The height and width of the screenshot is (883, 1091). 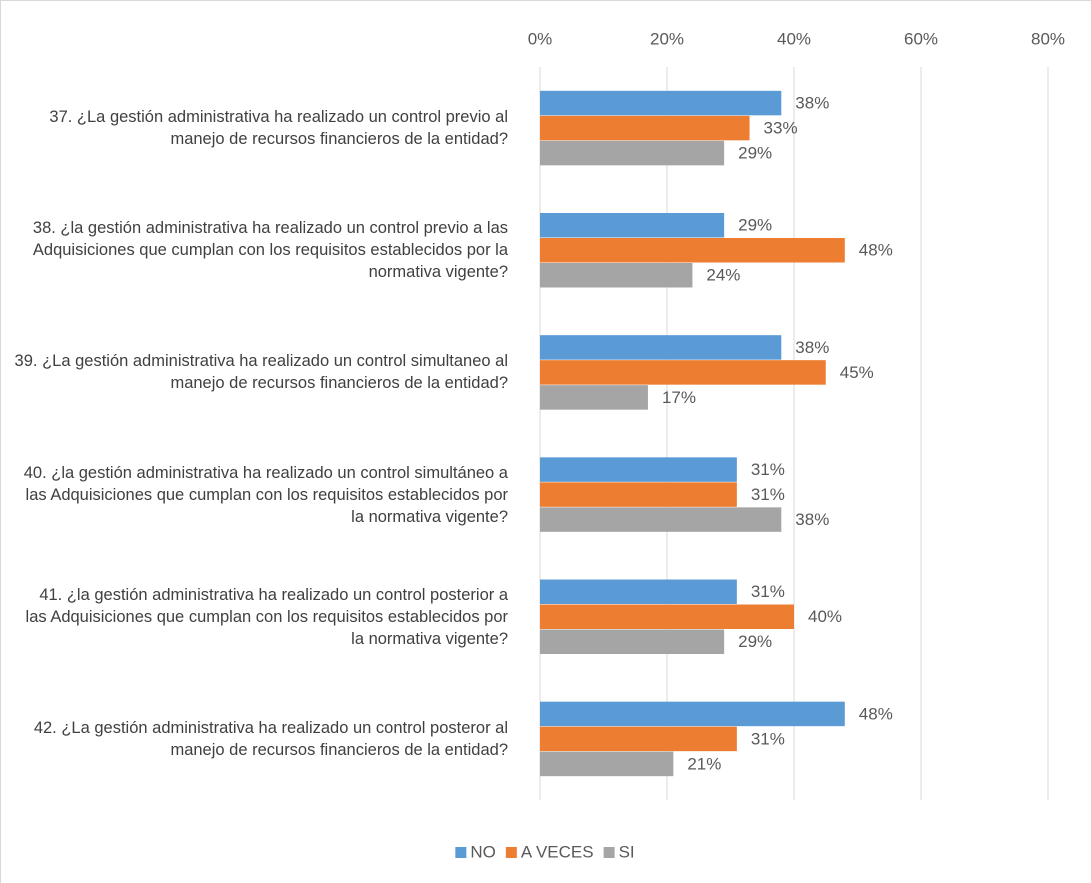 What do you see at coordinates (921, 38) in the screenshot?
I see `x-tick-label: 60%` at bounding box center [921, 38].